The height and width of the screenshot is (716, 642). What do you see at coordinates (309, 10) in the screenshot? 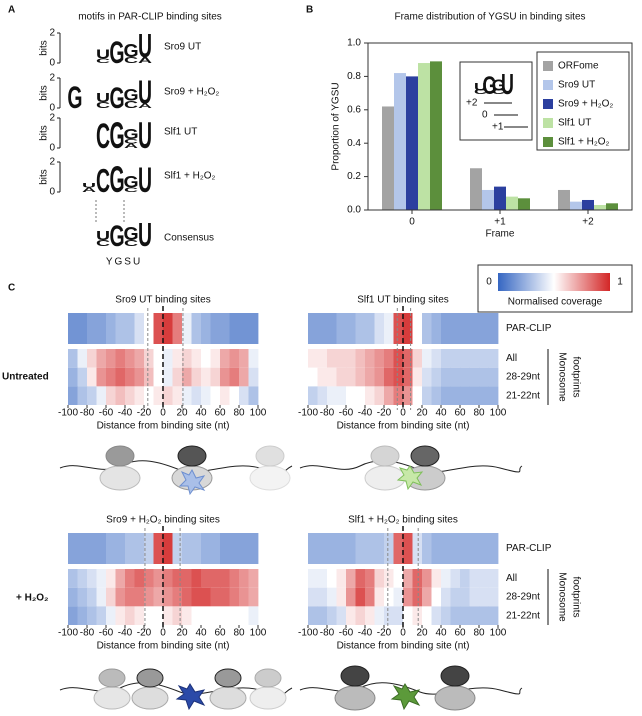
I see `panel-label: B` at bounding box center [309, 10].